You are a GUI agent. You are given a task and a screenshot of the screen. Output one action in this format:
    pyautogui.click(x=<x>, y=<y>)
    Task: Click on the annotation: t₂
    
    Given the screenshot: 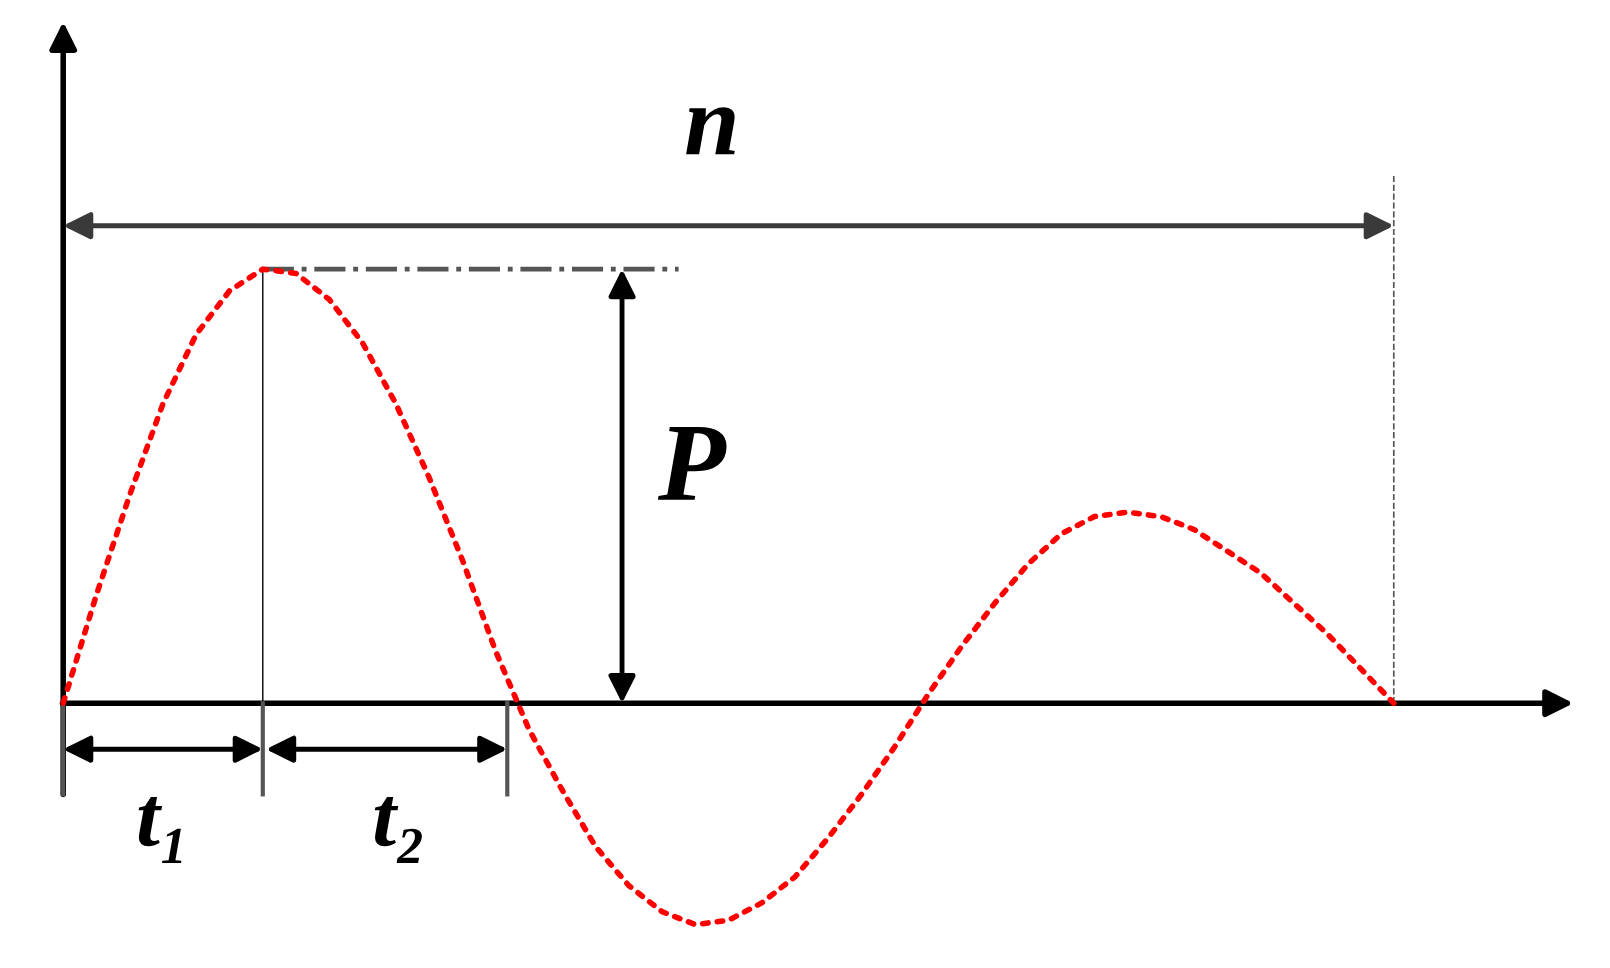 What is the action you would take?
    pyautogui.click(x=398, y=830)
    